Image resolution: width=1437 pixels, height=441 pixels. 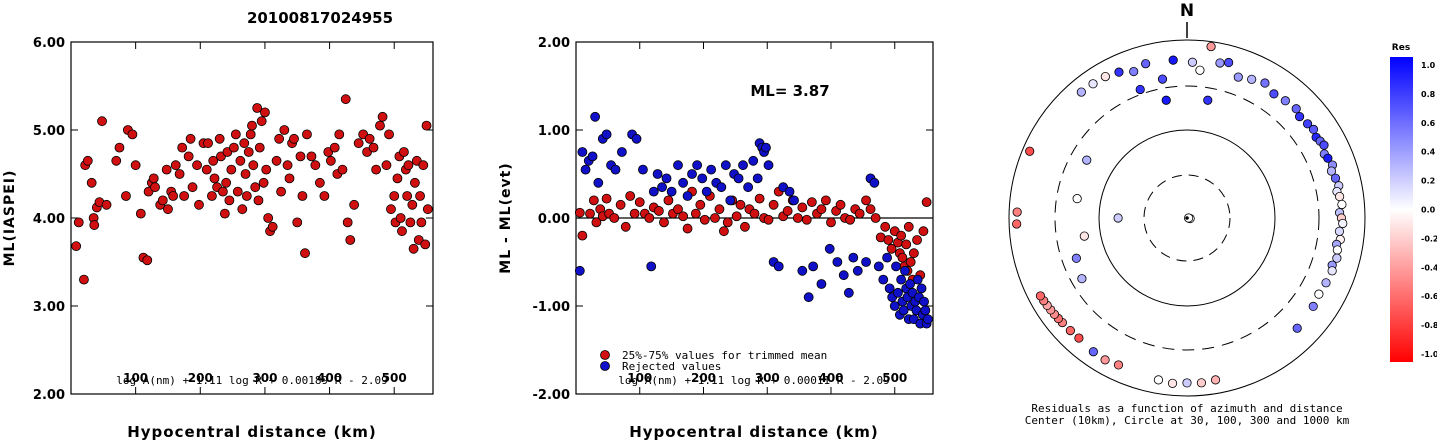 I want to click on colorbar-tick-label: 0.8, so click(x=1428, y=94).